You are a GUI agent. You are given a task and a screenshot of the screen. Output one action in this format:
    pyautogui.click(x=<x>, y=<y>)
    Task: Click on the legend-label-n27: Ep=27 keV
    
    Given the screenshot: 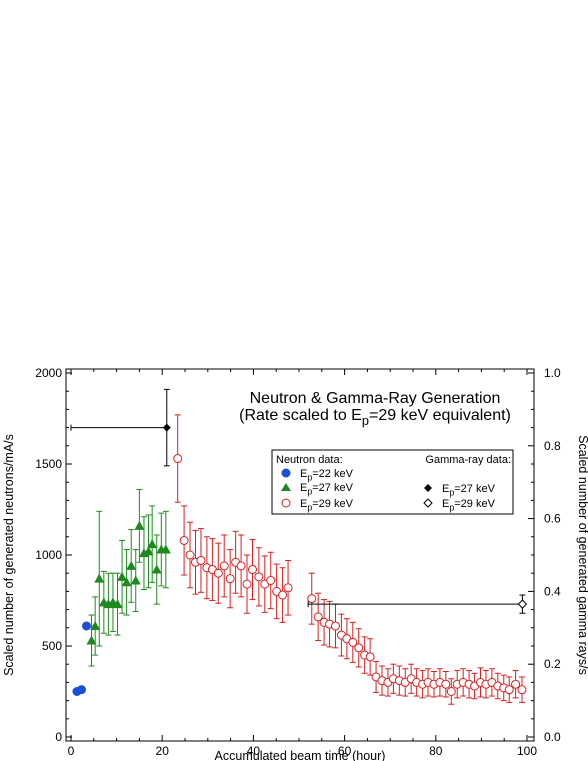 What is the action you would take?
    pyautogui.click(x=327, y=489)
    